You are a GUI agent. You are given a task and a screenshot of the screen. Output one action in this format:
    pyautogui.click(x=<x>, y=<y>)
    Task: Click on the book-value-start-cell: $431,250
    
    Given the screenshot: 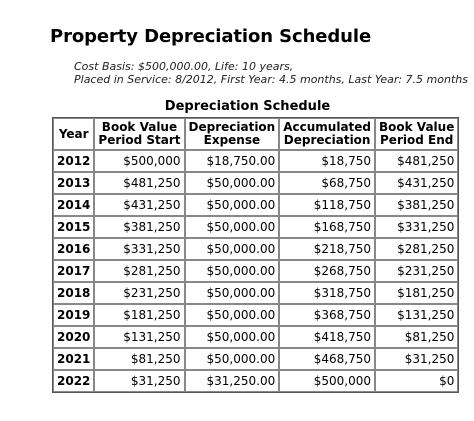 What is the action you would take?
    pyautogui.click(x=139, y=205)
    